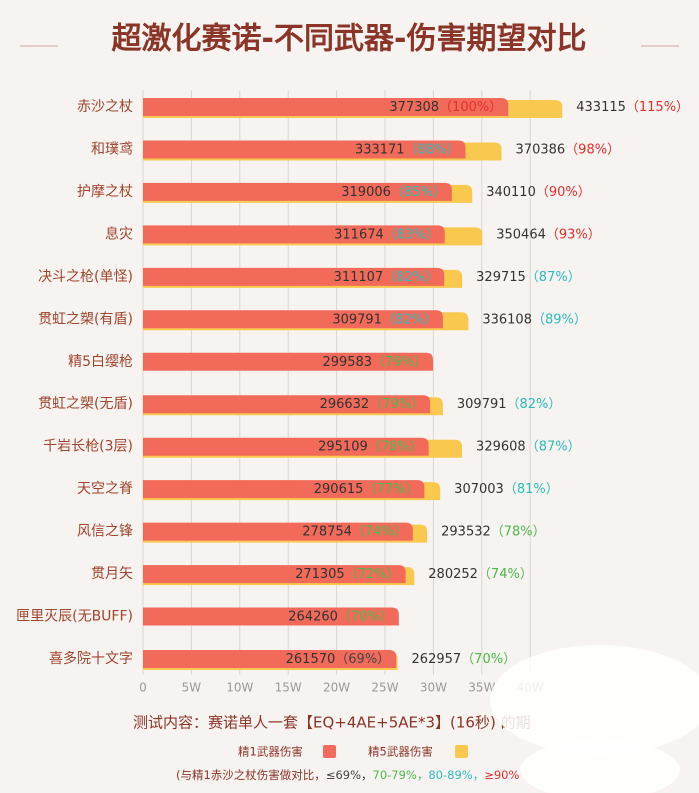  What do you see at coordinates (143, 688) in the screenshot?
I see `x-tick-label: 0` at bounding box center [143, 688].